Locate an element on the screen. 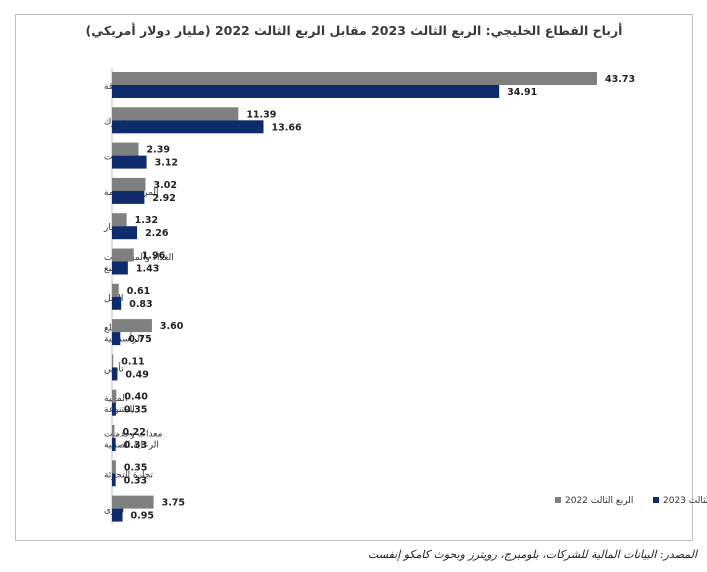 The height and width of the screenshot is (572, 707). legend-label: الربع الثالث 2022 is located at coordinates (599, 501).